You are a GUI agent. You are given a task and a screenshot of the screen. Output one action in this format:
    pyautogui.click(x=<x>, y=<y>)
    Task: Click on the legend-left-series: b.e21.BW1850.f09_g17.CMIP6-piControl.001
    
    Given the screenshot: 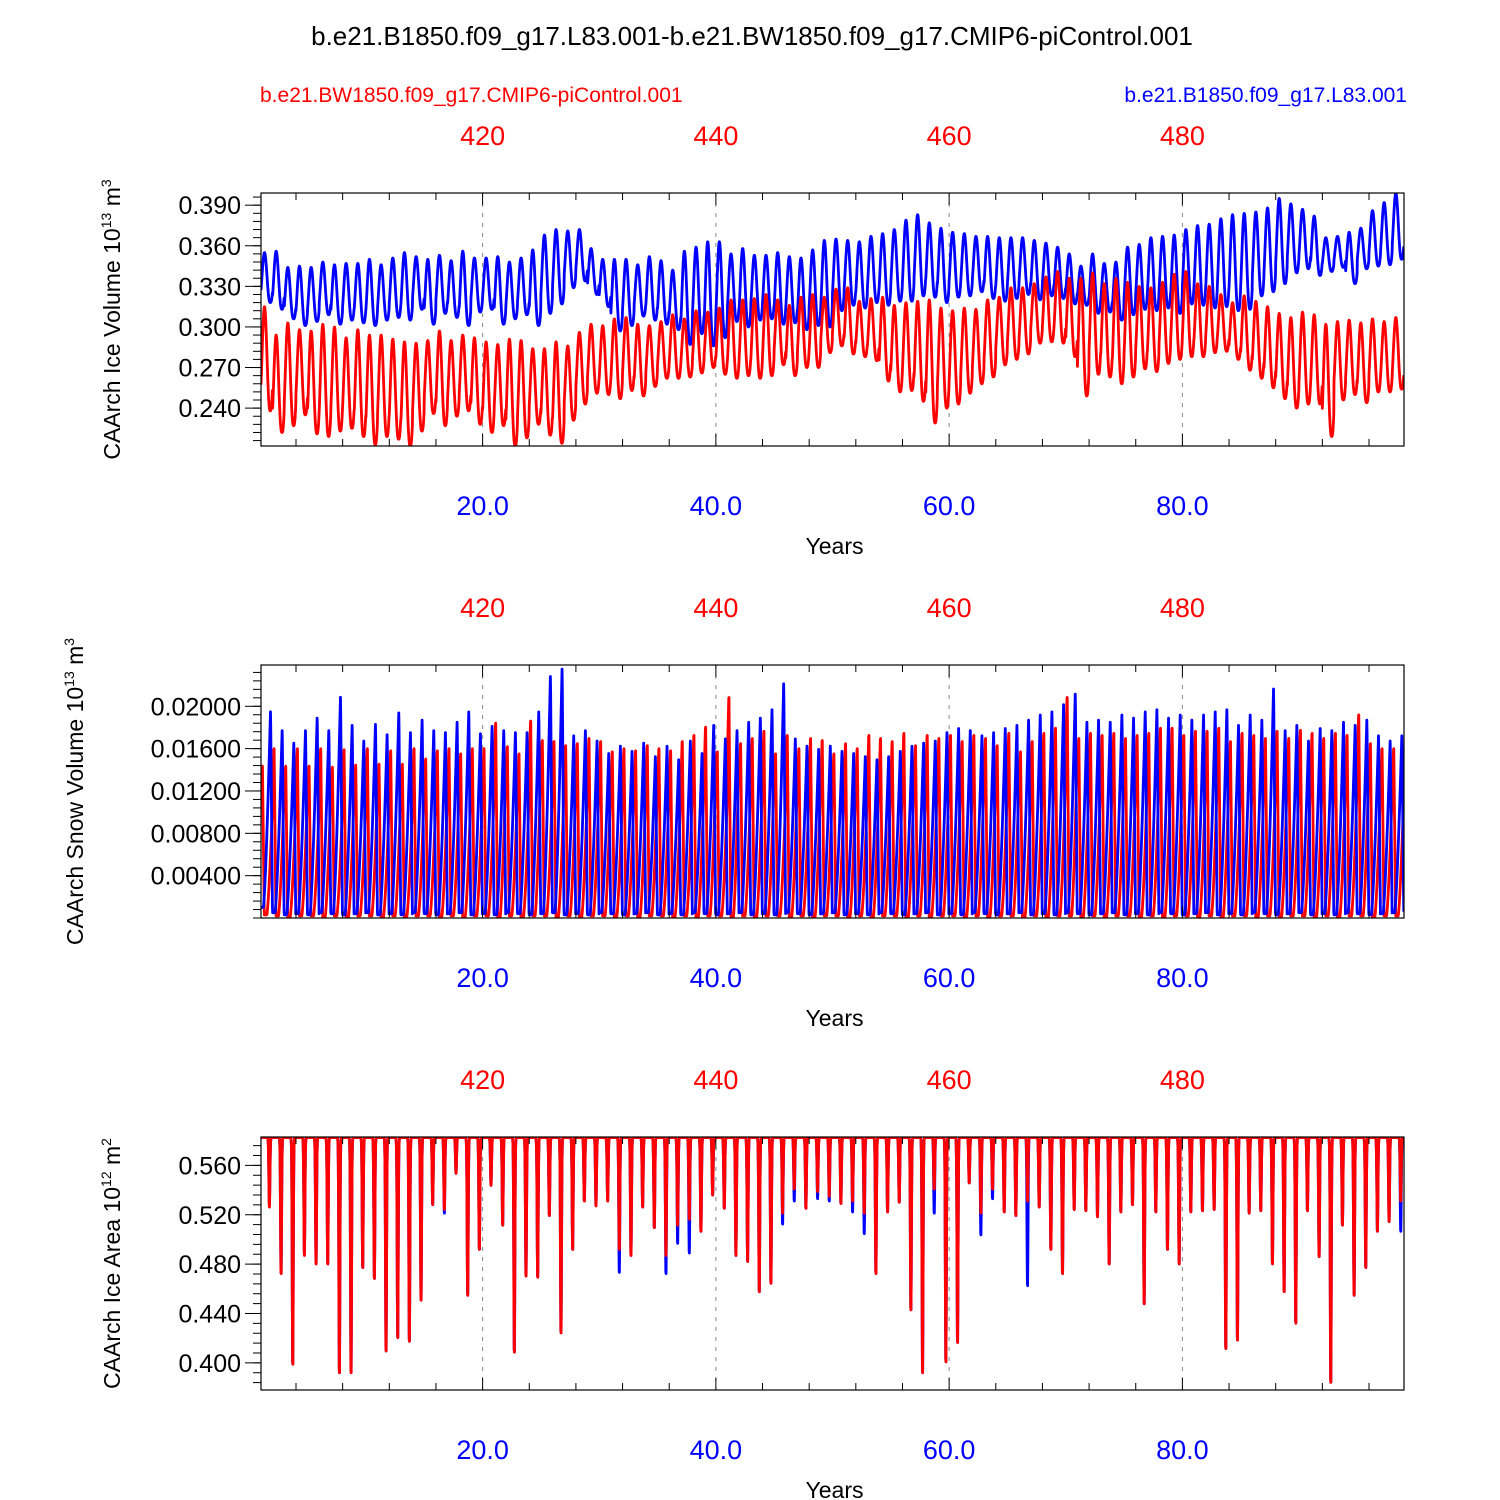 What is the action you would take?
    pyautogui.click(x=471, y=95)
    